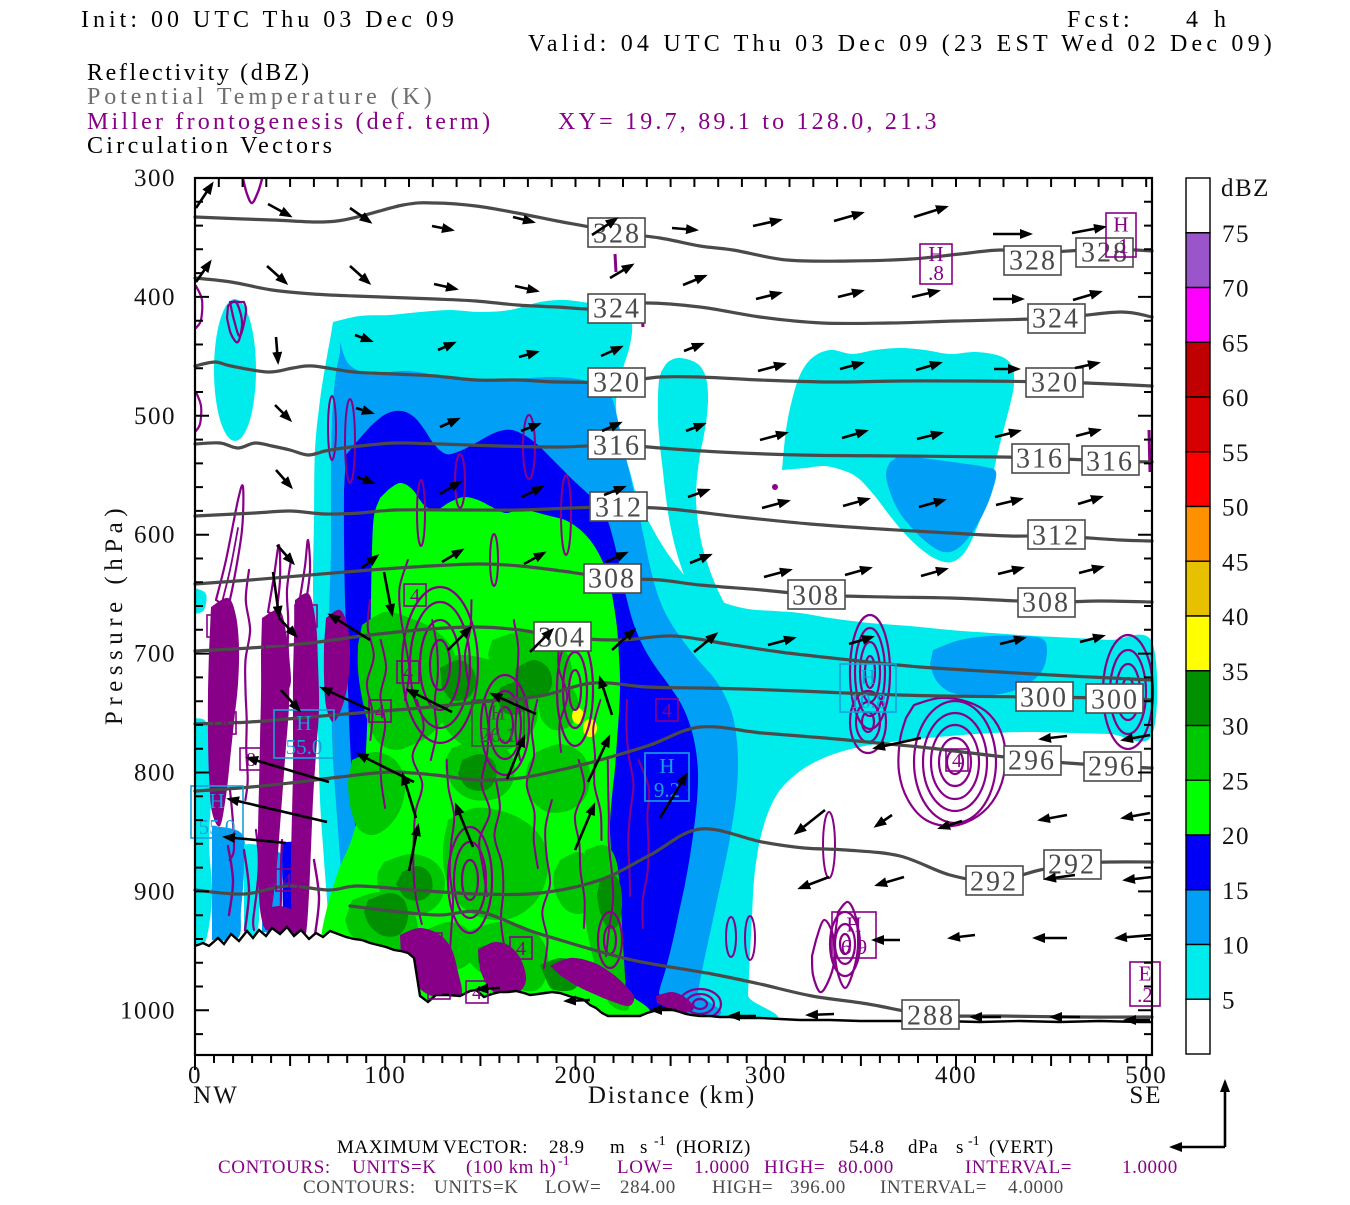  I want to click on svg-text: Potential Temperature (K), so click(261, 97).